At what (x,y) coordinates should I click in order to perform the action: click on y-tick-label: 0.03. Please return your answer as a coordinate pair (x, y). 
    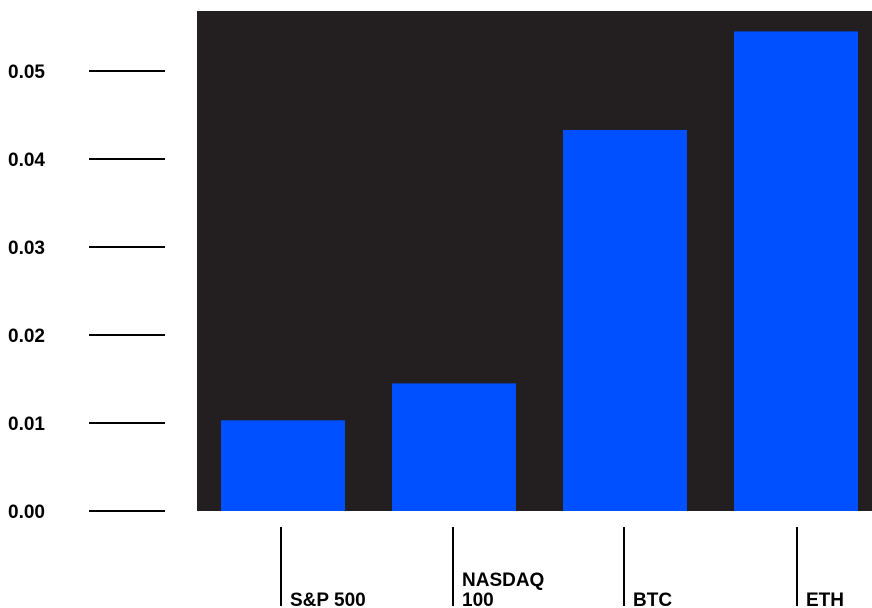
    Looking at the image, I should click on (26, 248).